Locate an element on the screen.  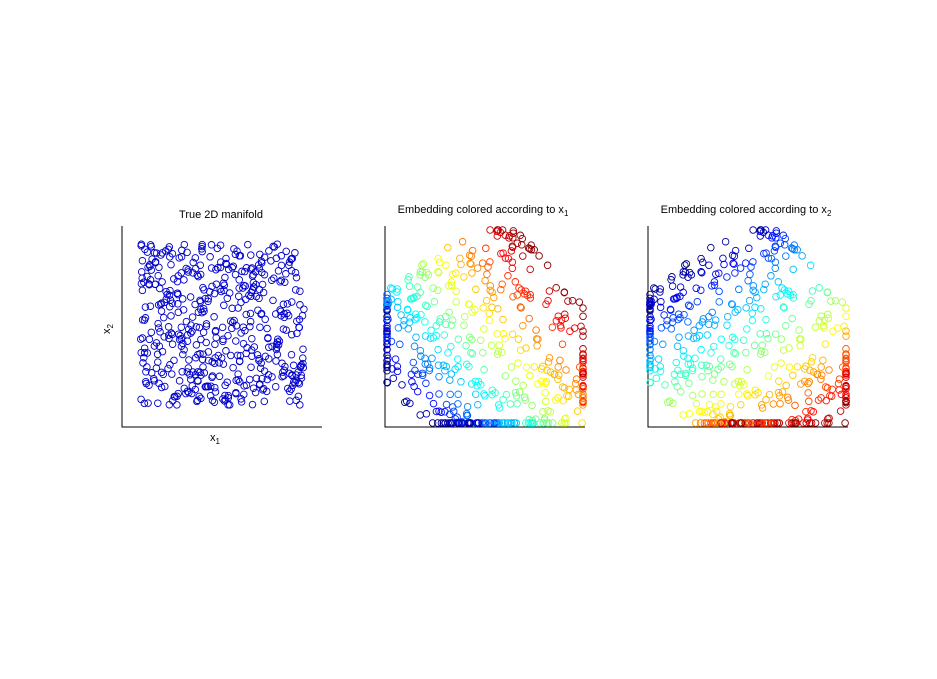
panel-2-points is located at coordinates (485, 326).